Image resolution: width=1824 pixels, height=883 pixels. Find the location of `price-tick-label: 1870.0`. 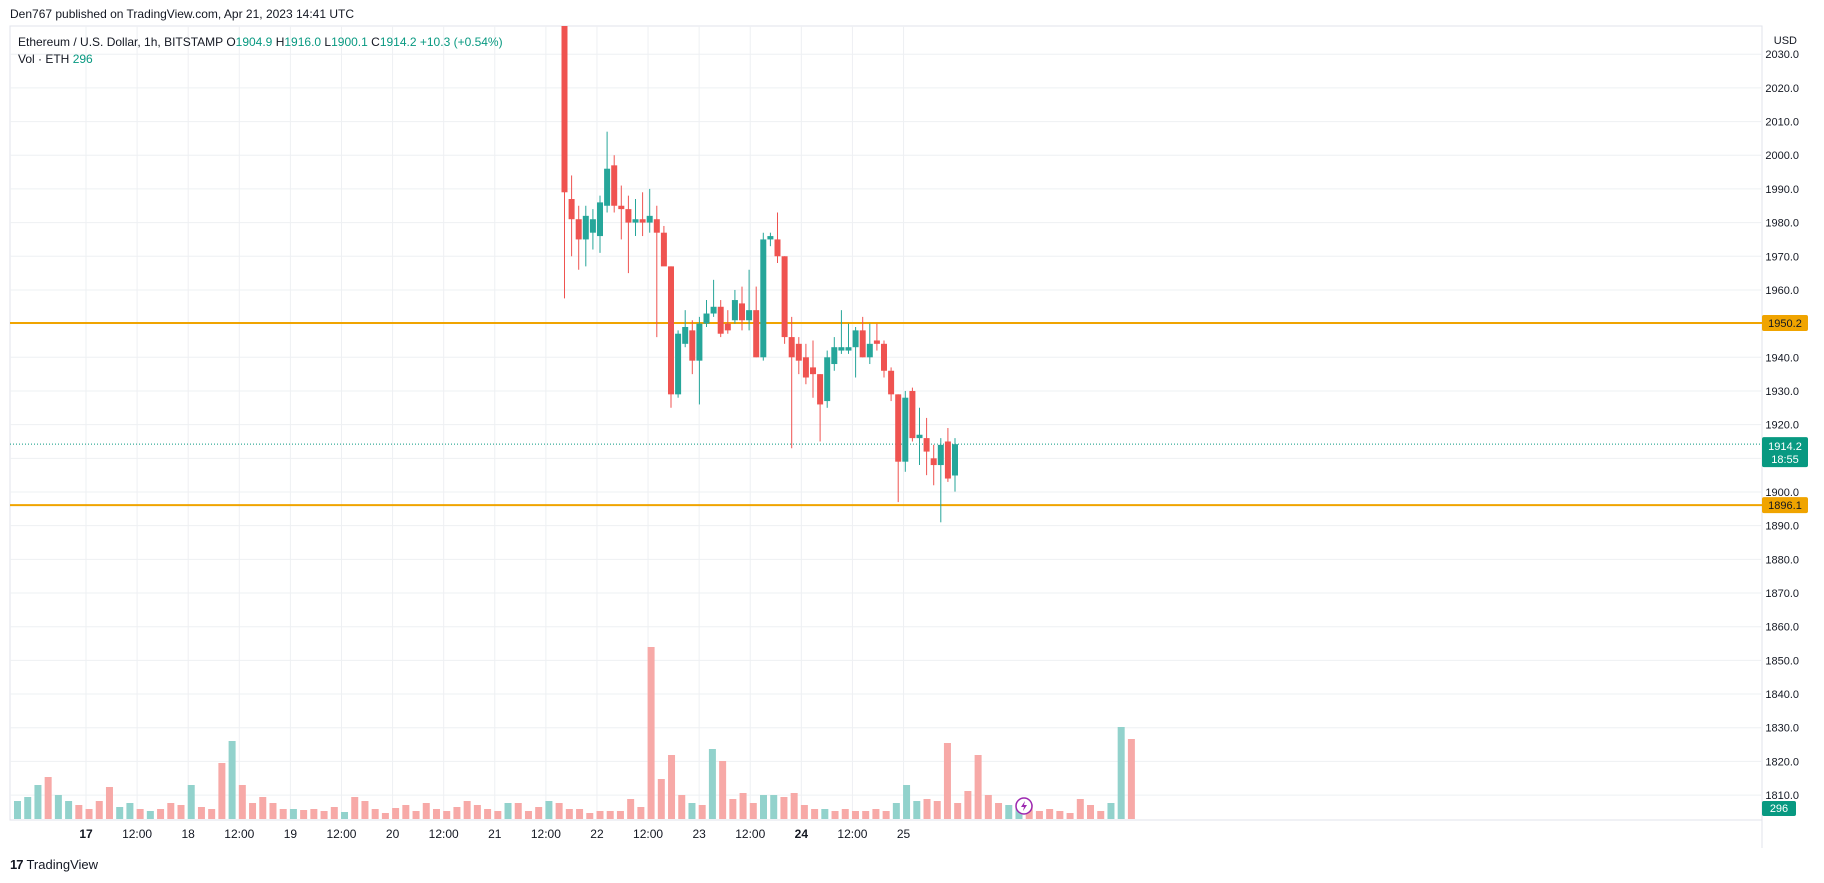

price-tick-label: 1870.0 is located at coordinates (1782, 594).